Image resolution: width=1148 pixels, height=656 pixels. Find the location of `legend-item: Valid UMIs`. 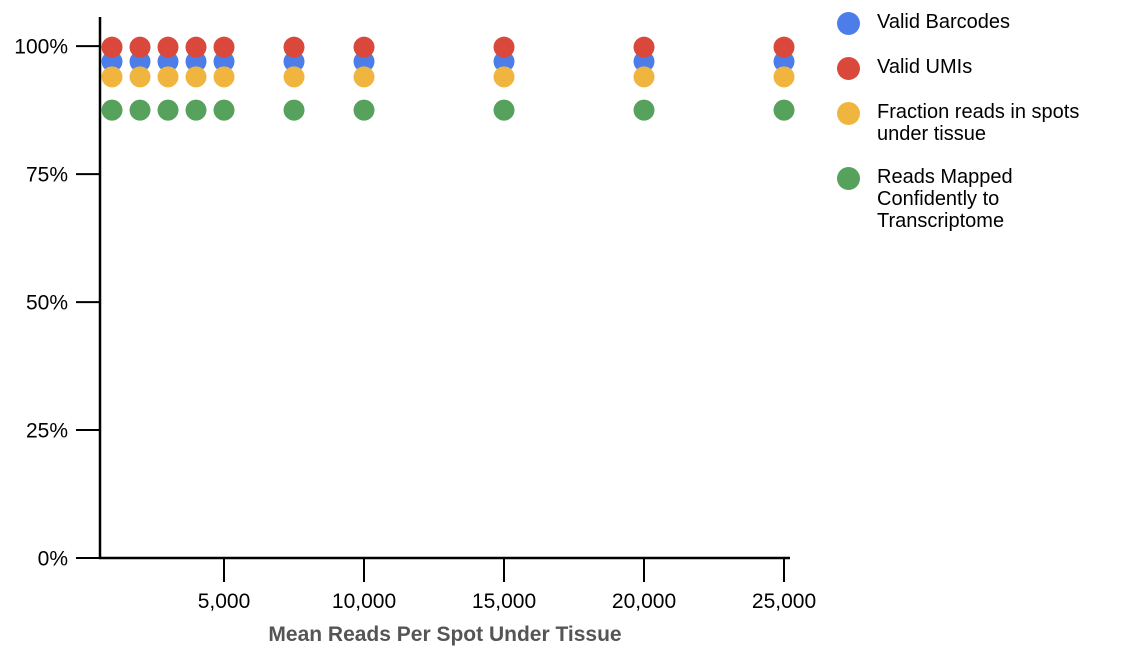

legend-item: Valid UMIs is located at coordinates (987, 68).